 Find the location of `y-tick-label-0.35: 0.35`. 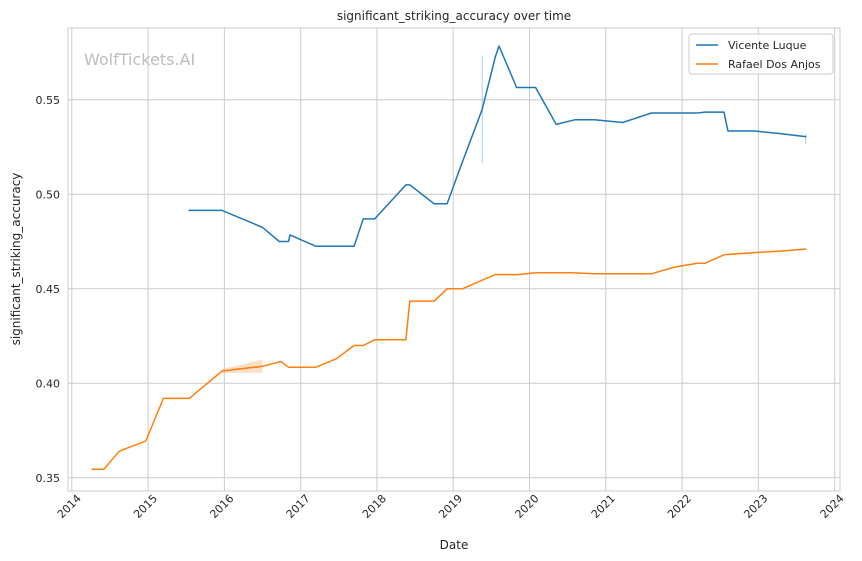

y-tick-label-0.35: 0.35 is located at coordinates (48, 478).